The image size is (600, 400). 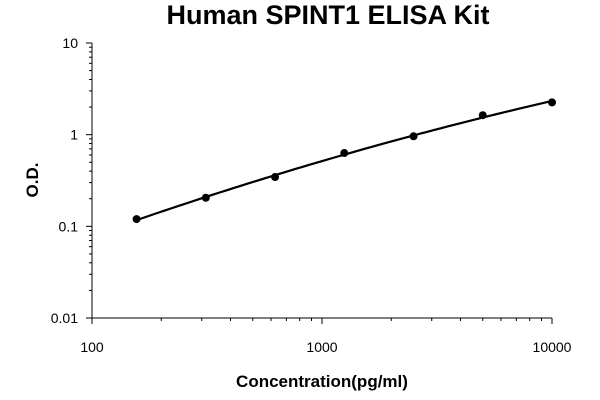 I want to click on x-axis-label: Concentration(pg/ml), so click(x=322, y=381).